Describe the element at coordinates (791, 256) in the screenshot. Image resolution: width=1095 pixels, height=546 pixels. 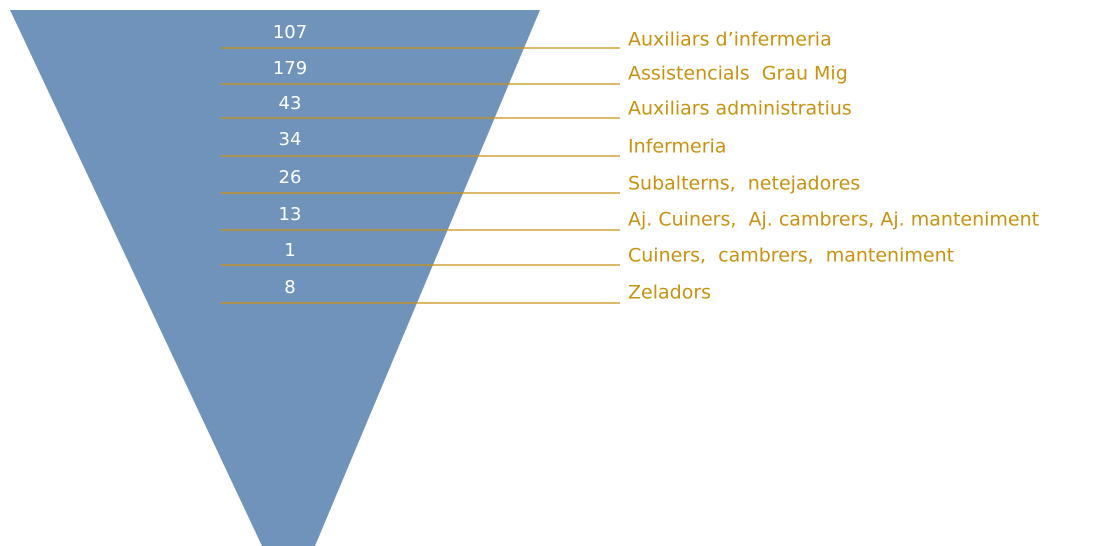
I see `category-label: Cuiners, cambrers, manteniment` at that location.